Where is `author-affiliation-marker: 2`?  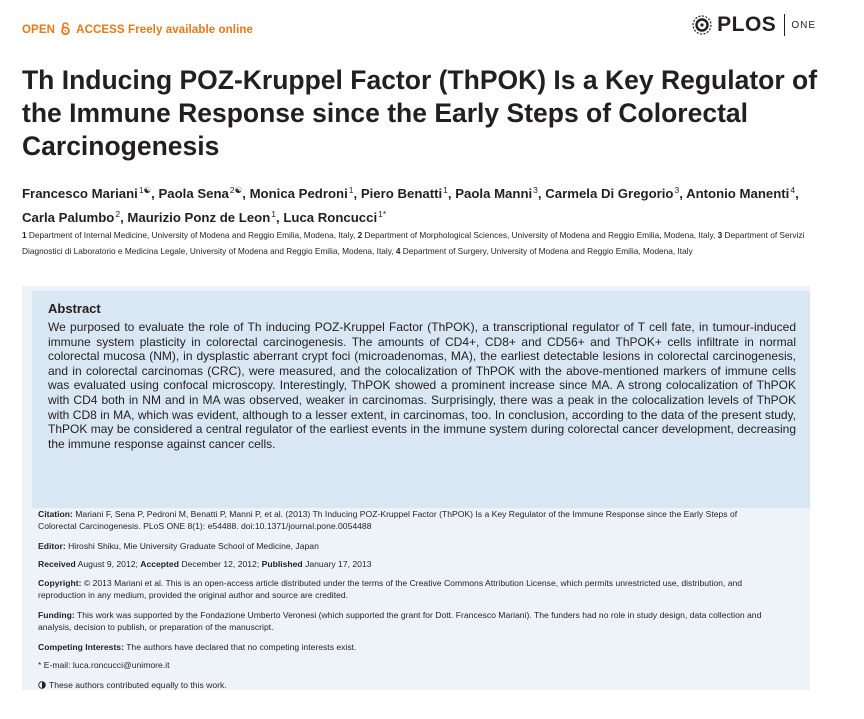
author-affiliation-marker: 2 is located at coordinates (118, 214).